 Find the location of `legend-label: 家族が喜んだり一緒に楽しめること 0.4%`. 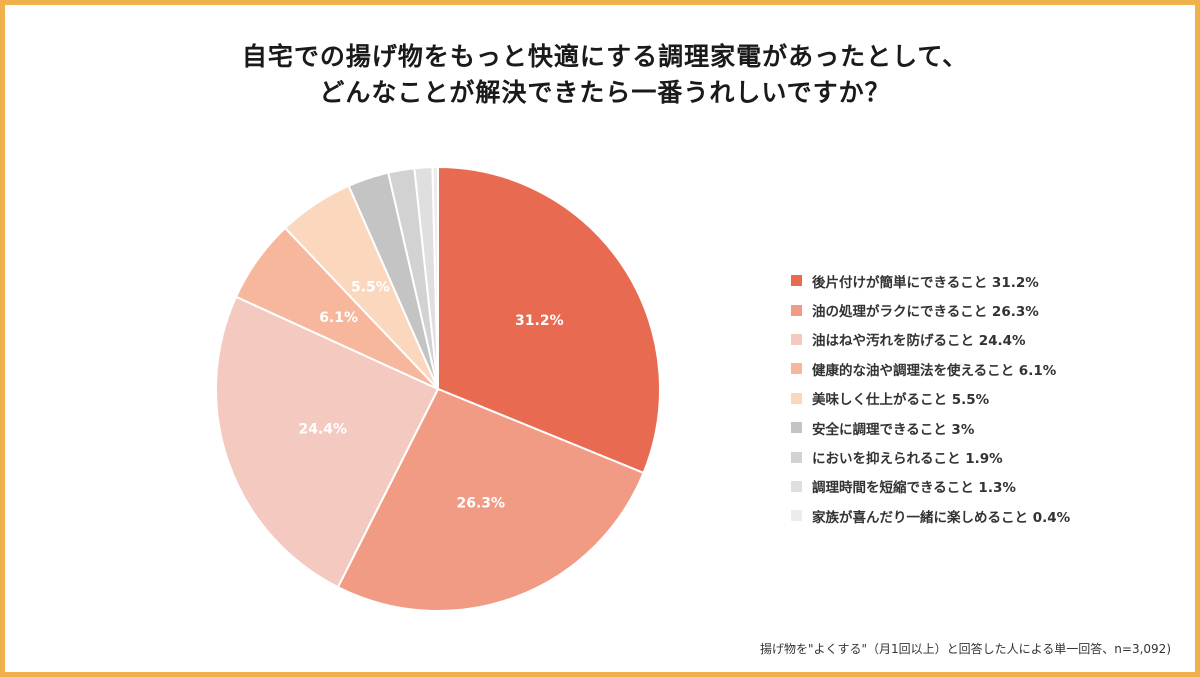

legend-label: 家族が喜んだり一緒に楽しめること 0.4% is located at coordinates (941, 517).